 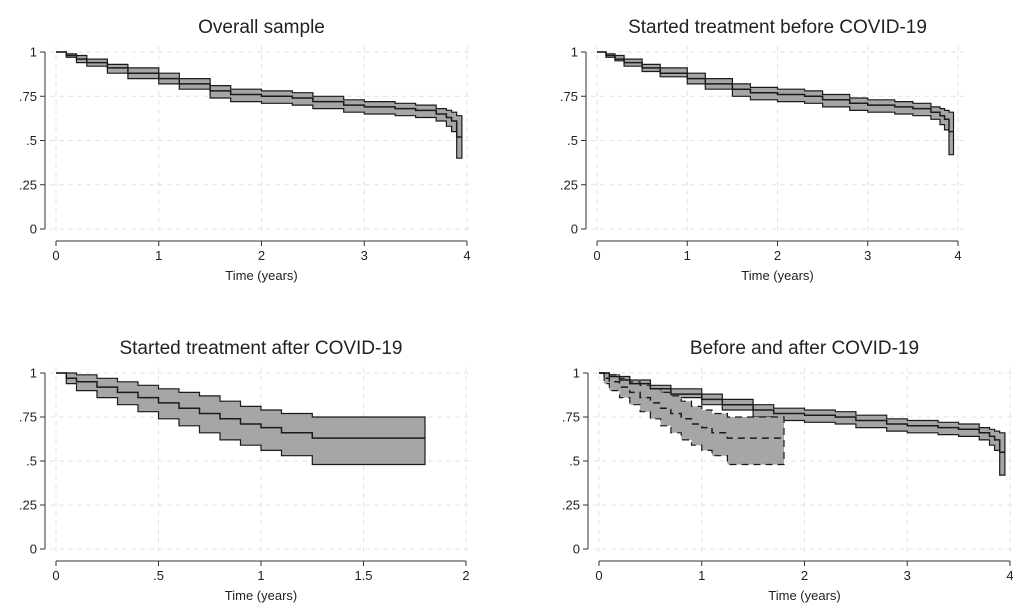 I want to click on chart-title: Started treatment before COVID-19, so click(x=777, y=27).